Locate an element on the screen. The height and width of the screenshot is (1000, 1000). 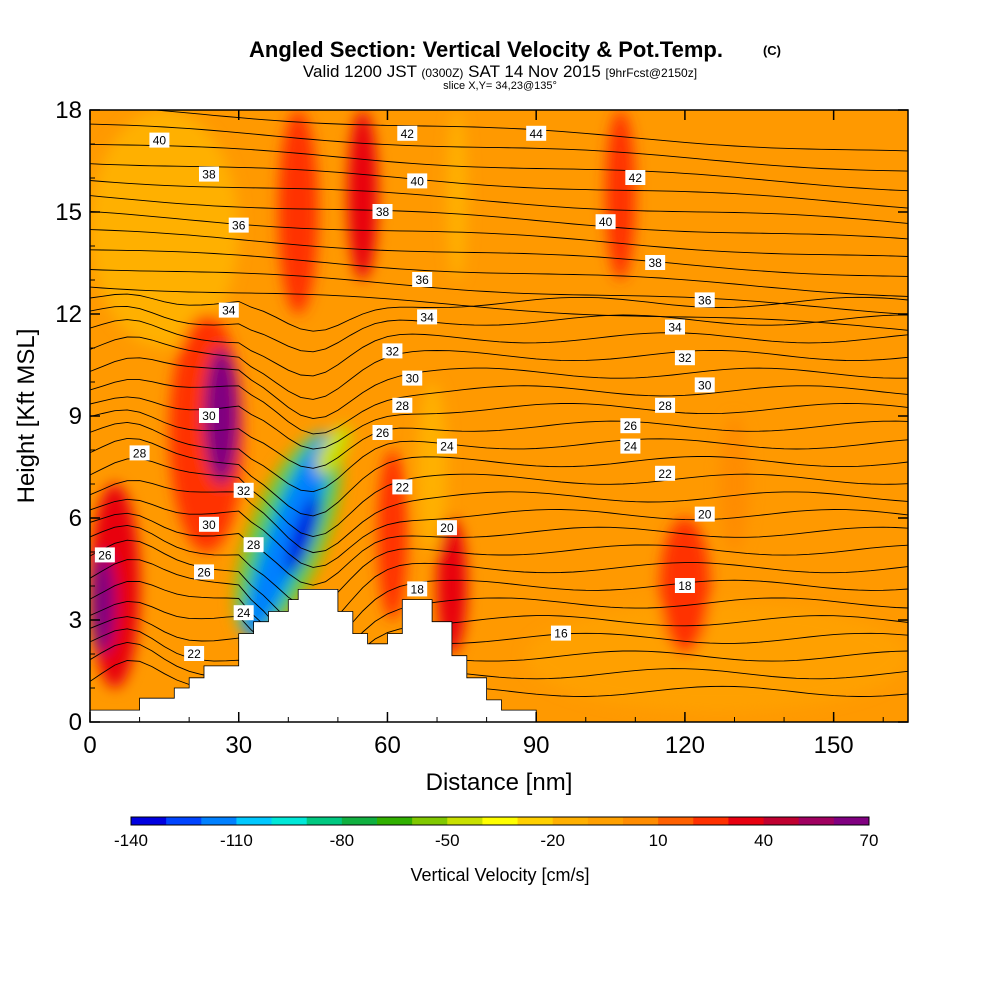
contour-label-text: 30 is located at coordinates (209, 416).